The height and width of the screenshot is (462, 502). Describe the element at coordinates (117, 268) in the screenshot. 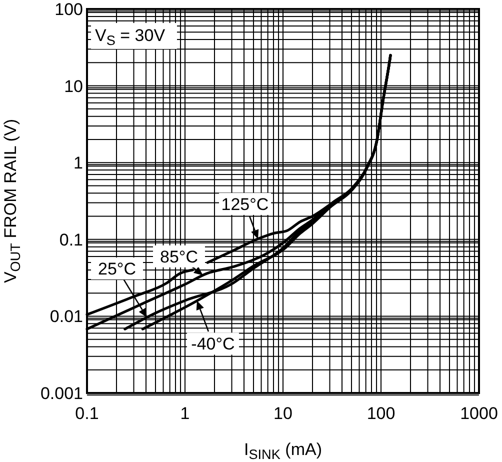

I see `text: 25°C` at that location.